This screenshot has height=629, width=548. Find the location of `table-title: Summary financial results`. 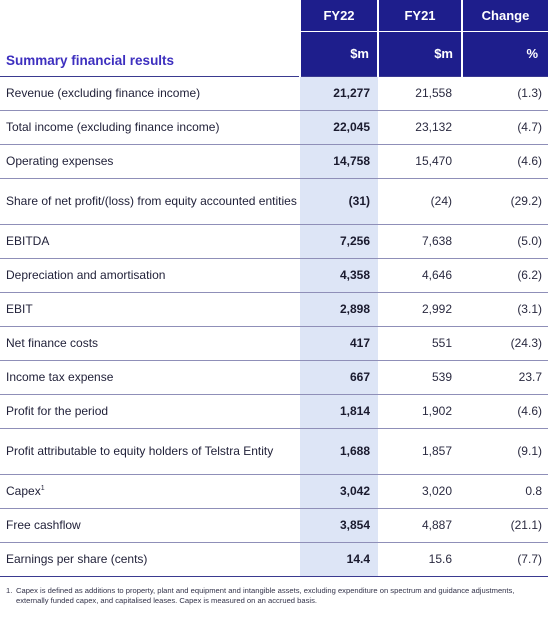

table-title: Summary financial results is located at coordinates (150, 54).